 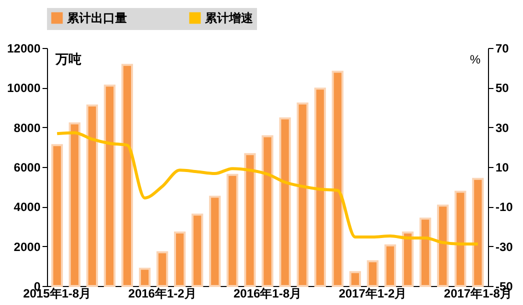 I want to click on y-tick-label: 6000, so click(x=27, y=167).